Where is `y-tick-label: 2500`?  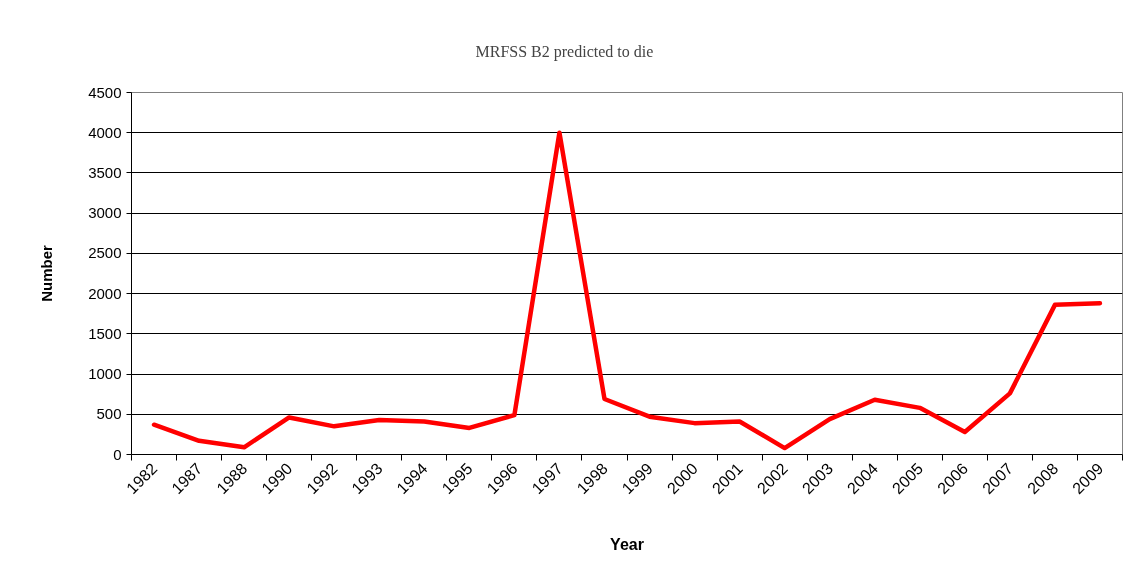
y-tick-label: 2500 is located at coordinates (105, 253).